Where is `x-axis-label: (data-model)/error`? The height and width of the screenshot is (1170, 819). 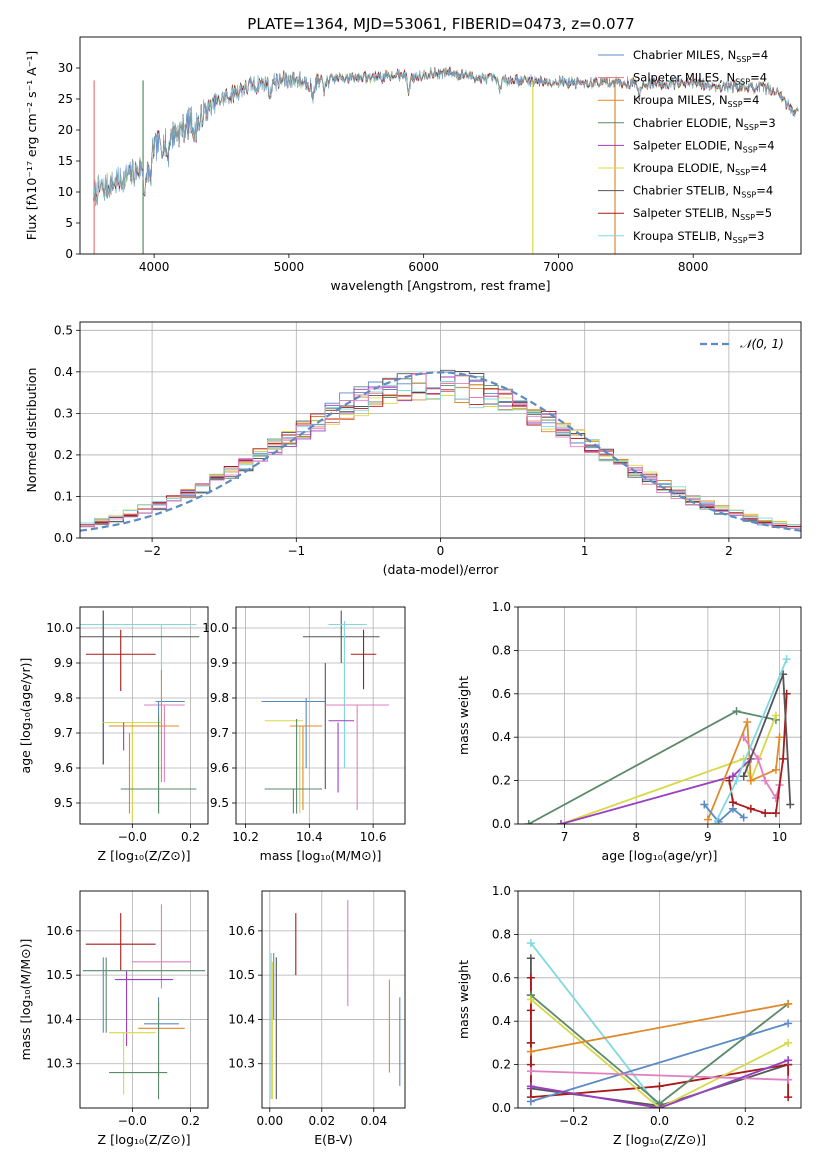
x-axis-label: (data-model)/error is located at coordinates (441, 569).